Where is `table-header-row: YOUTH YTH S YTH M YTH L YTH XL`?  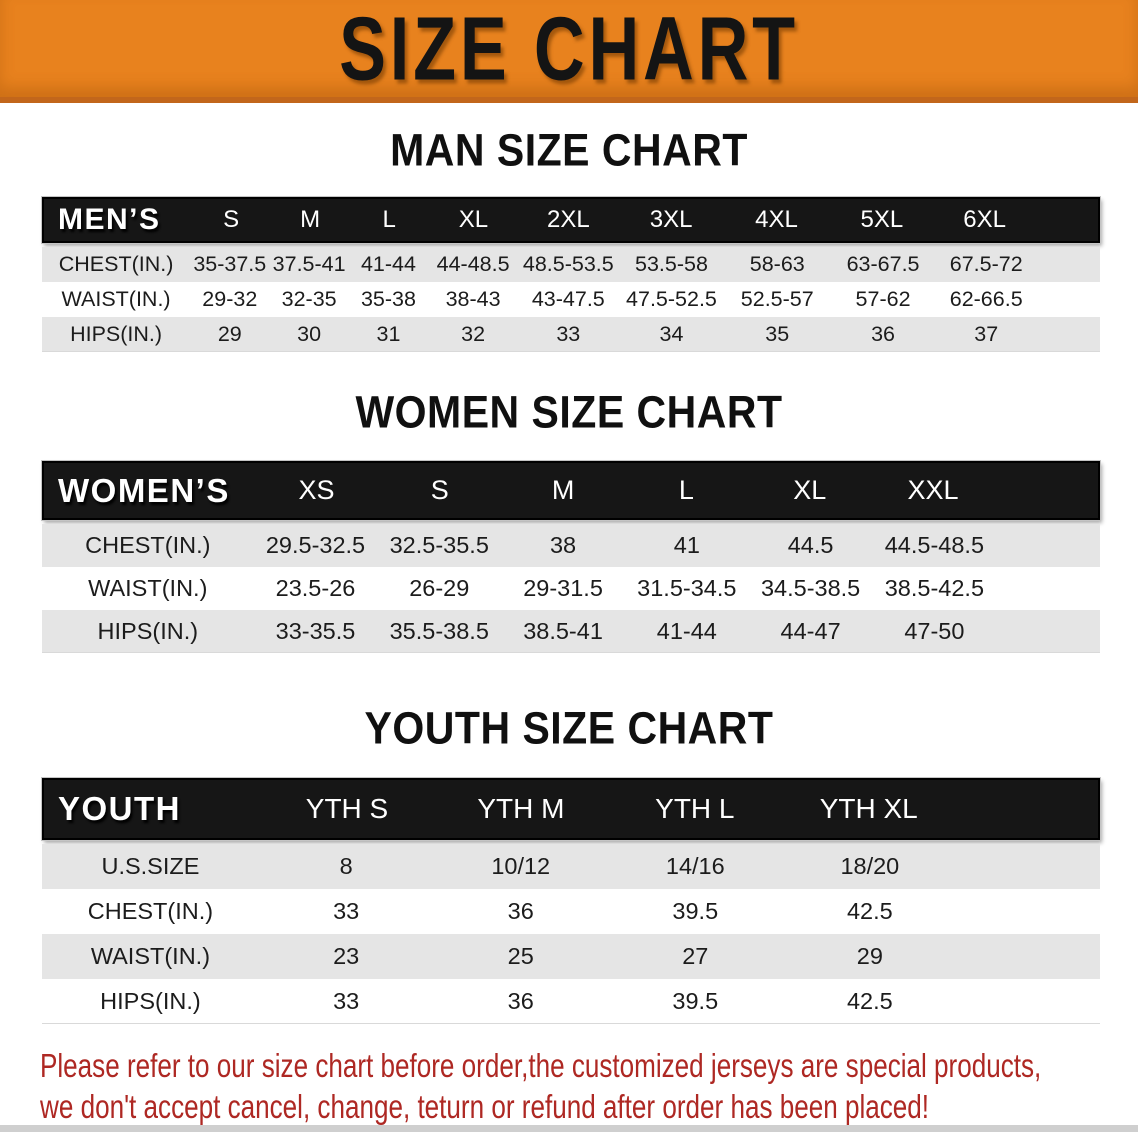
table-header-row: YOUTH YTH S YTH M YTH L YTH XL is located at coordinates (571, 809).